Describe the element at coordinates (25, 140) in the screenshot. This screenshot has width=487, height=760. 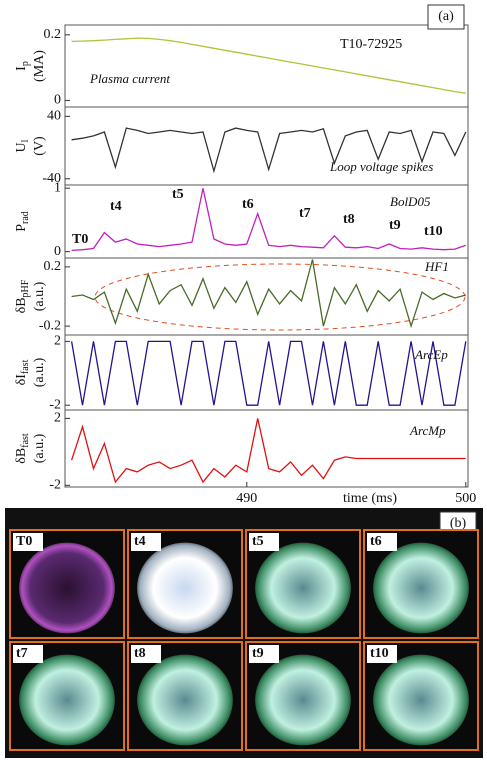
I see `y-axis-label-sub: l` at that location.